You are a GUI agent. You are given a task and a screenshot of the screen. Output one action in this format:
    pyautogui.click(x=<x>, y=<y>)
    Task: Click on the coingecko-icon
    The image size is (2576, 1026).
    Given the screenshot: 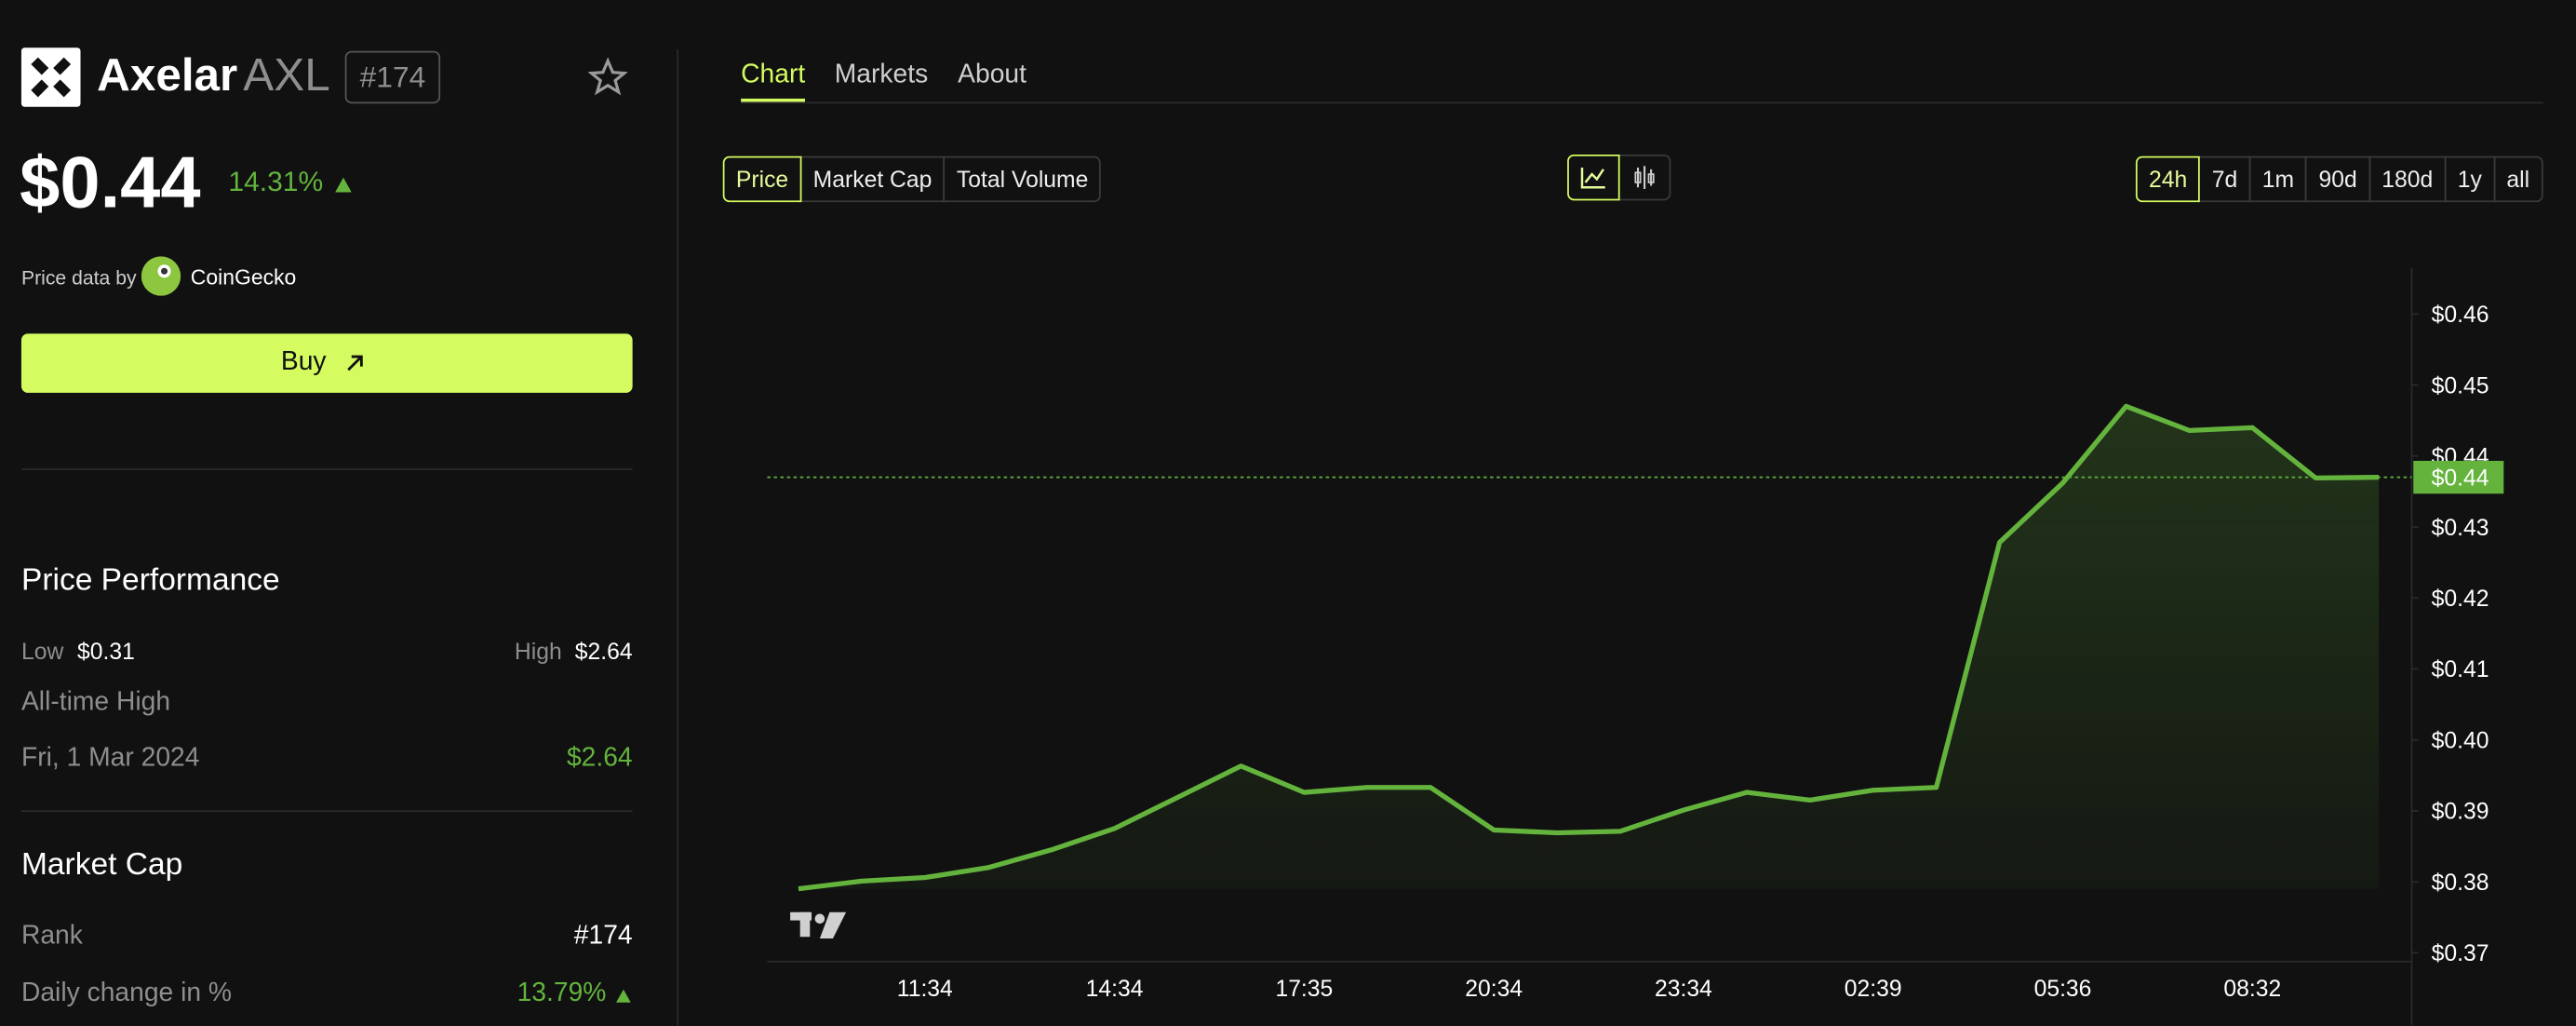 What is the action you would take?
    pyautogui.click(x=161, y=276)
    